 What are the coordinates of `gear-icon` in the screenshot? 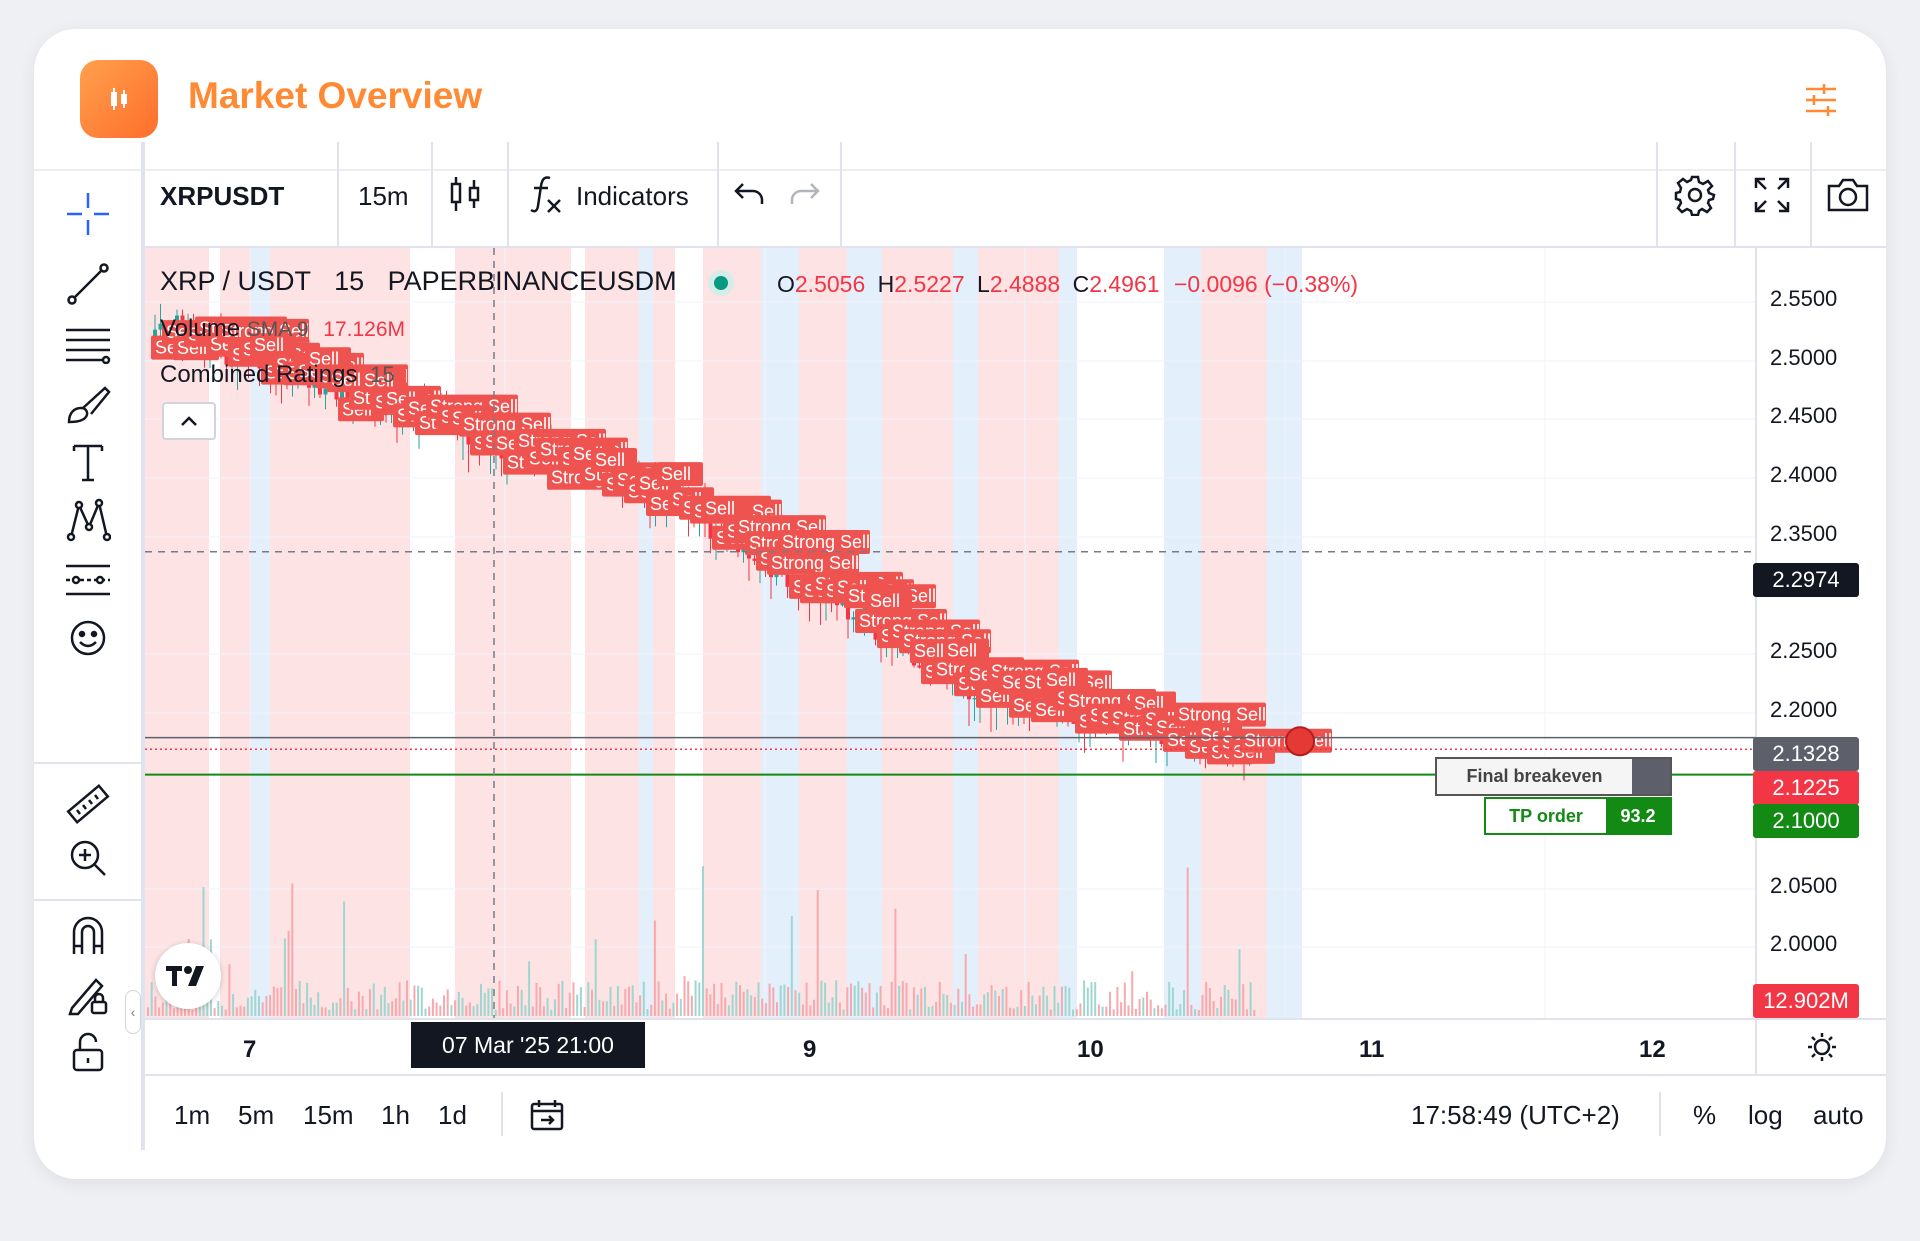 It's located at (1695, 197).